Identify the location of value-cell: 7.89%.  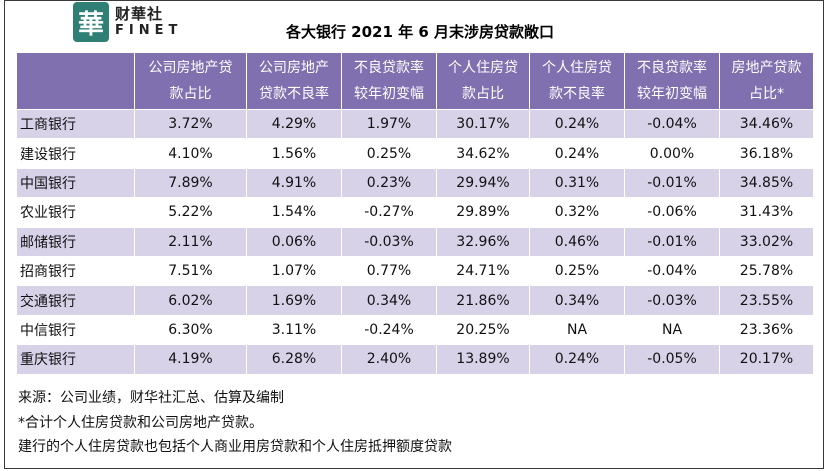
(190, 183).